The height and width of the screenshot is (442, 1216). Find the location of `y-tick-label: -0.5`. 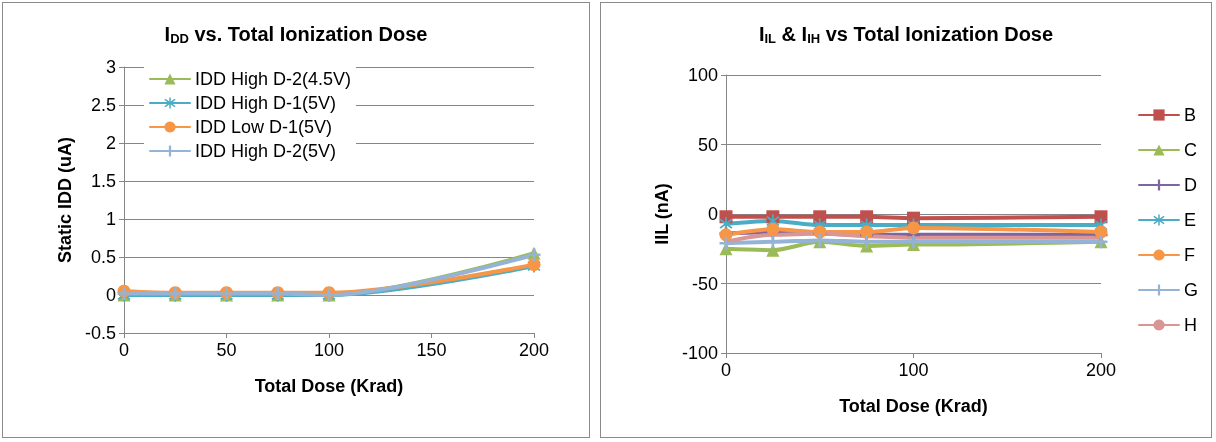

y-tick-label: -0.5 is located at coordinates (100, 333).